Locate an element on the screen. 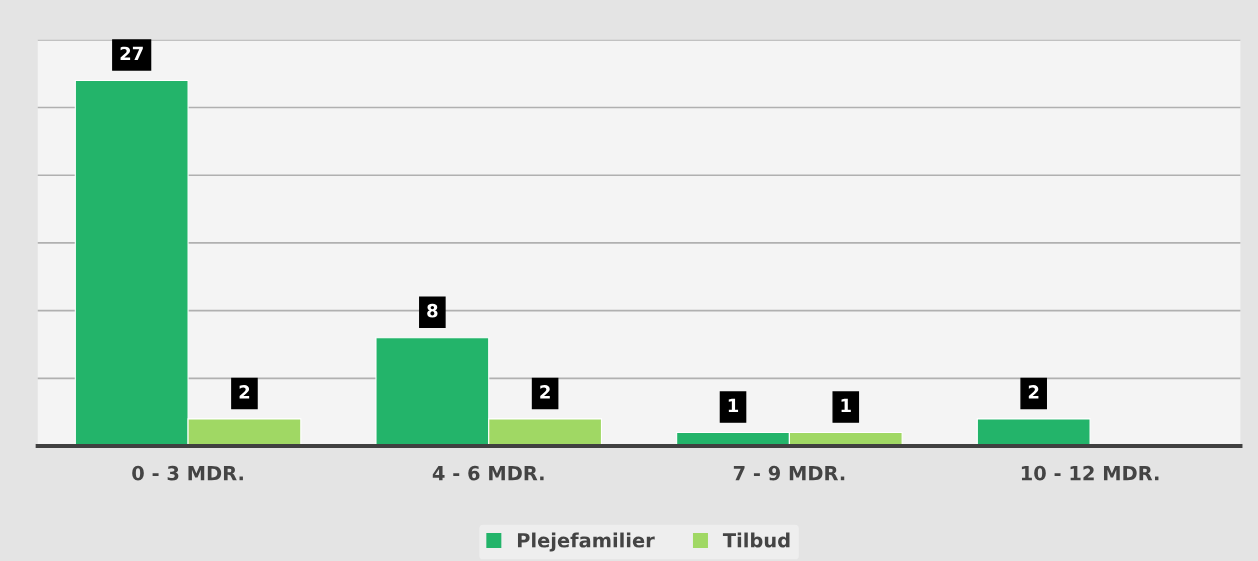  data-label: 8 is located at coordinates (432, 310).